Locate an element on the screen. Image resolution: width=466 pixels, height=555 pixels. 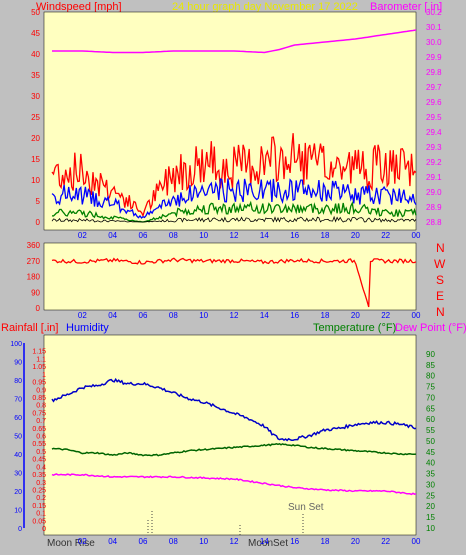
dir-tick-label: 270 is located at coordinates (34, 261).